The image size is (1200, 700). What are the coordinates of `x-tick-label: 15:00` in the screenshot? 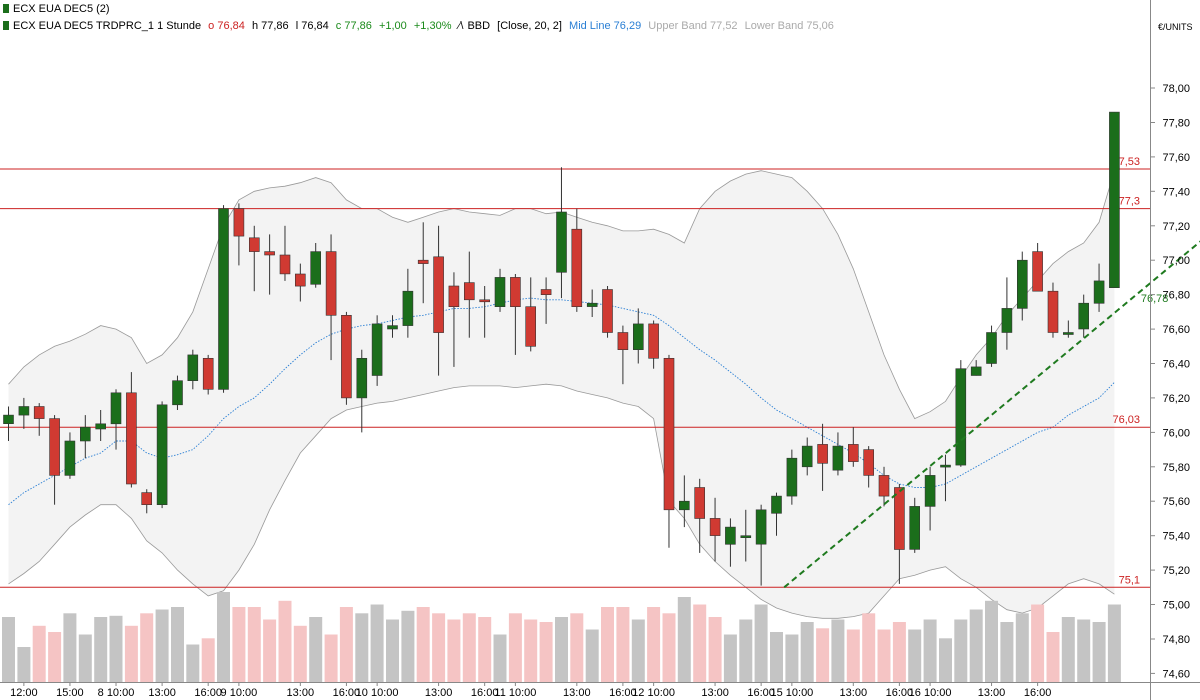 It's located at (70, 693).